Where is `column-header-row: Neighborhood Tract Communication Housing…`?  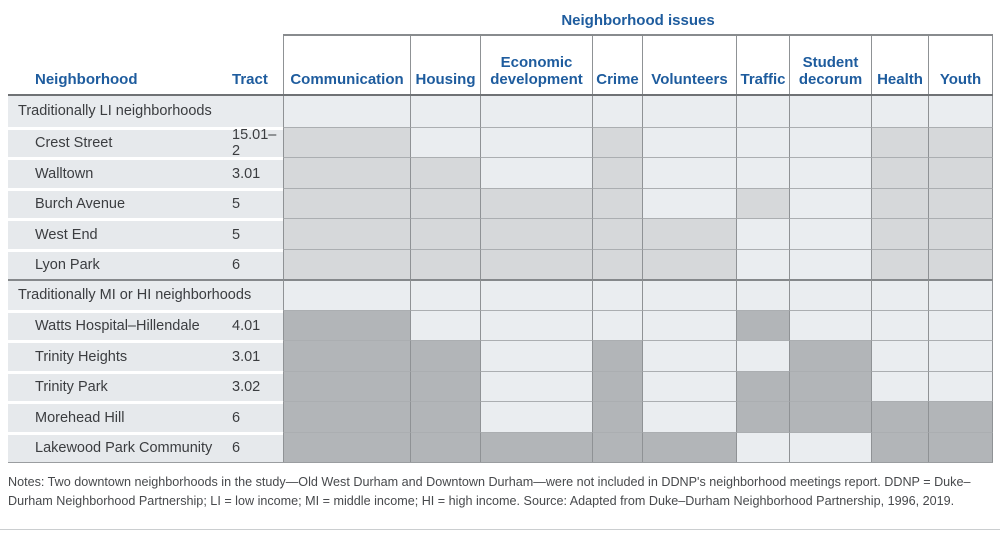
column-header-row: Neighborhood Tract Communication Housing… is located at coordinates (500, 66).